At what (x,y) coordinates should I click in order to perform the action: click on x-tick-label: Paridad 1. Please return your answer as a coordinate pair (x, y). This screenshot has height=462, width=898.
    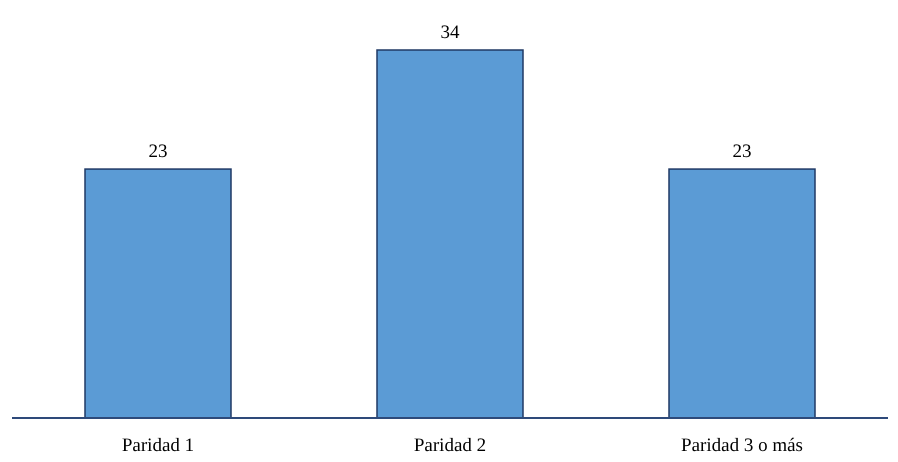
    Looking at the image, I should click on (158, 445).